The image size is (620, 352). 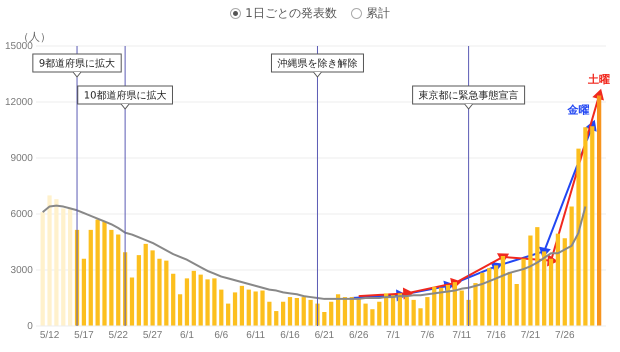 What do you see at coordinates (496, 335) in the screenshot?
I see `x-tick-label: 7/16` at bounding box center [496, 335].